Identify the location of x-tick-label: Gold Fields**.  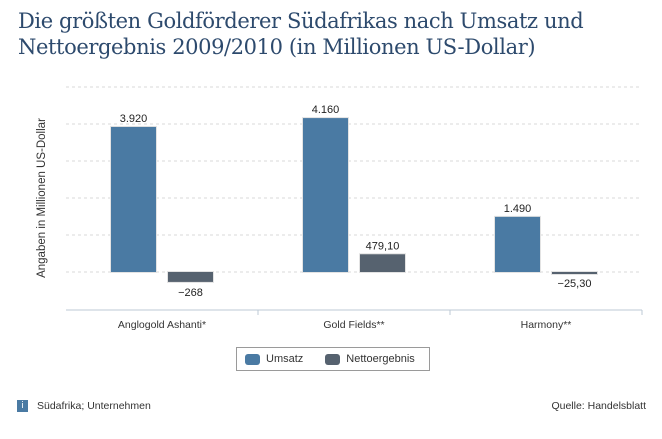
(353, 325).